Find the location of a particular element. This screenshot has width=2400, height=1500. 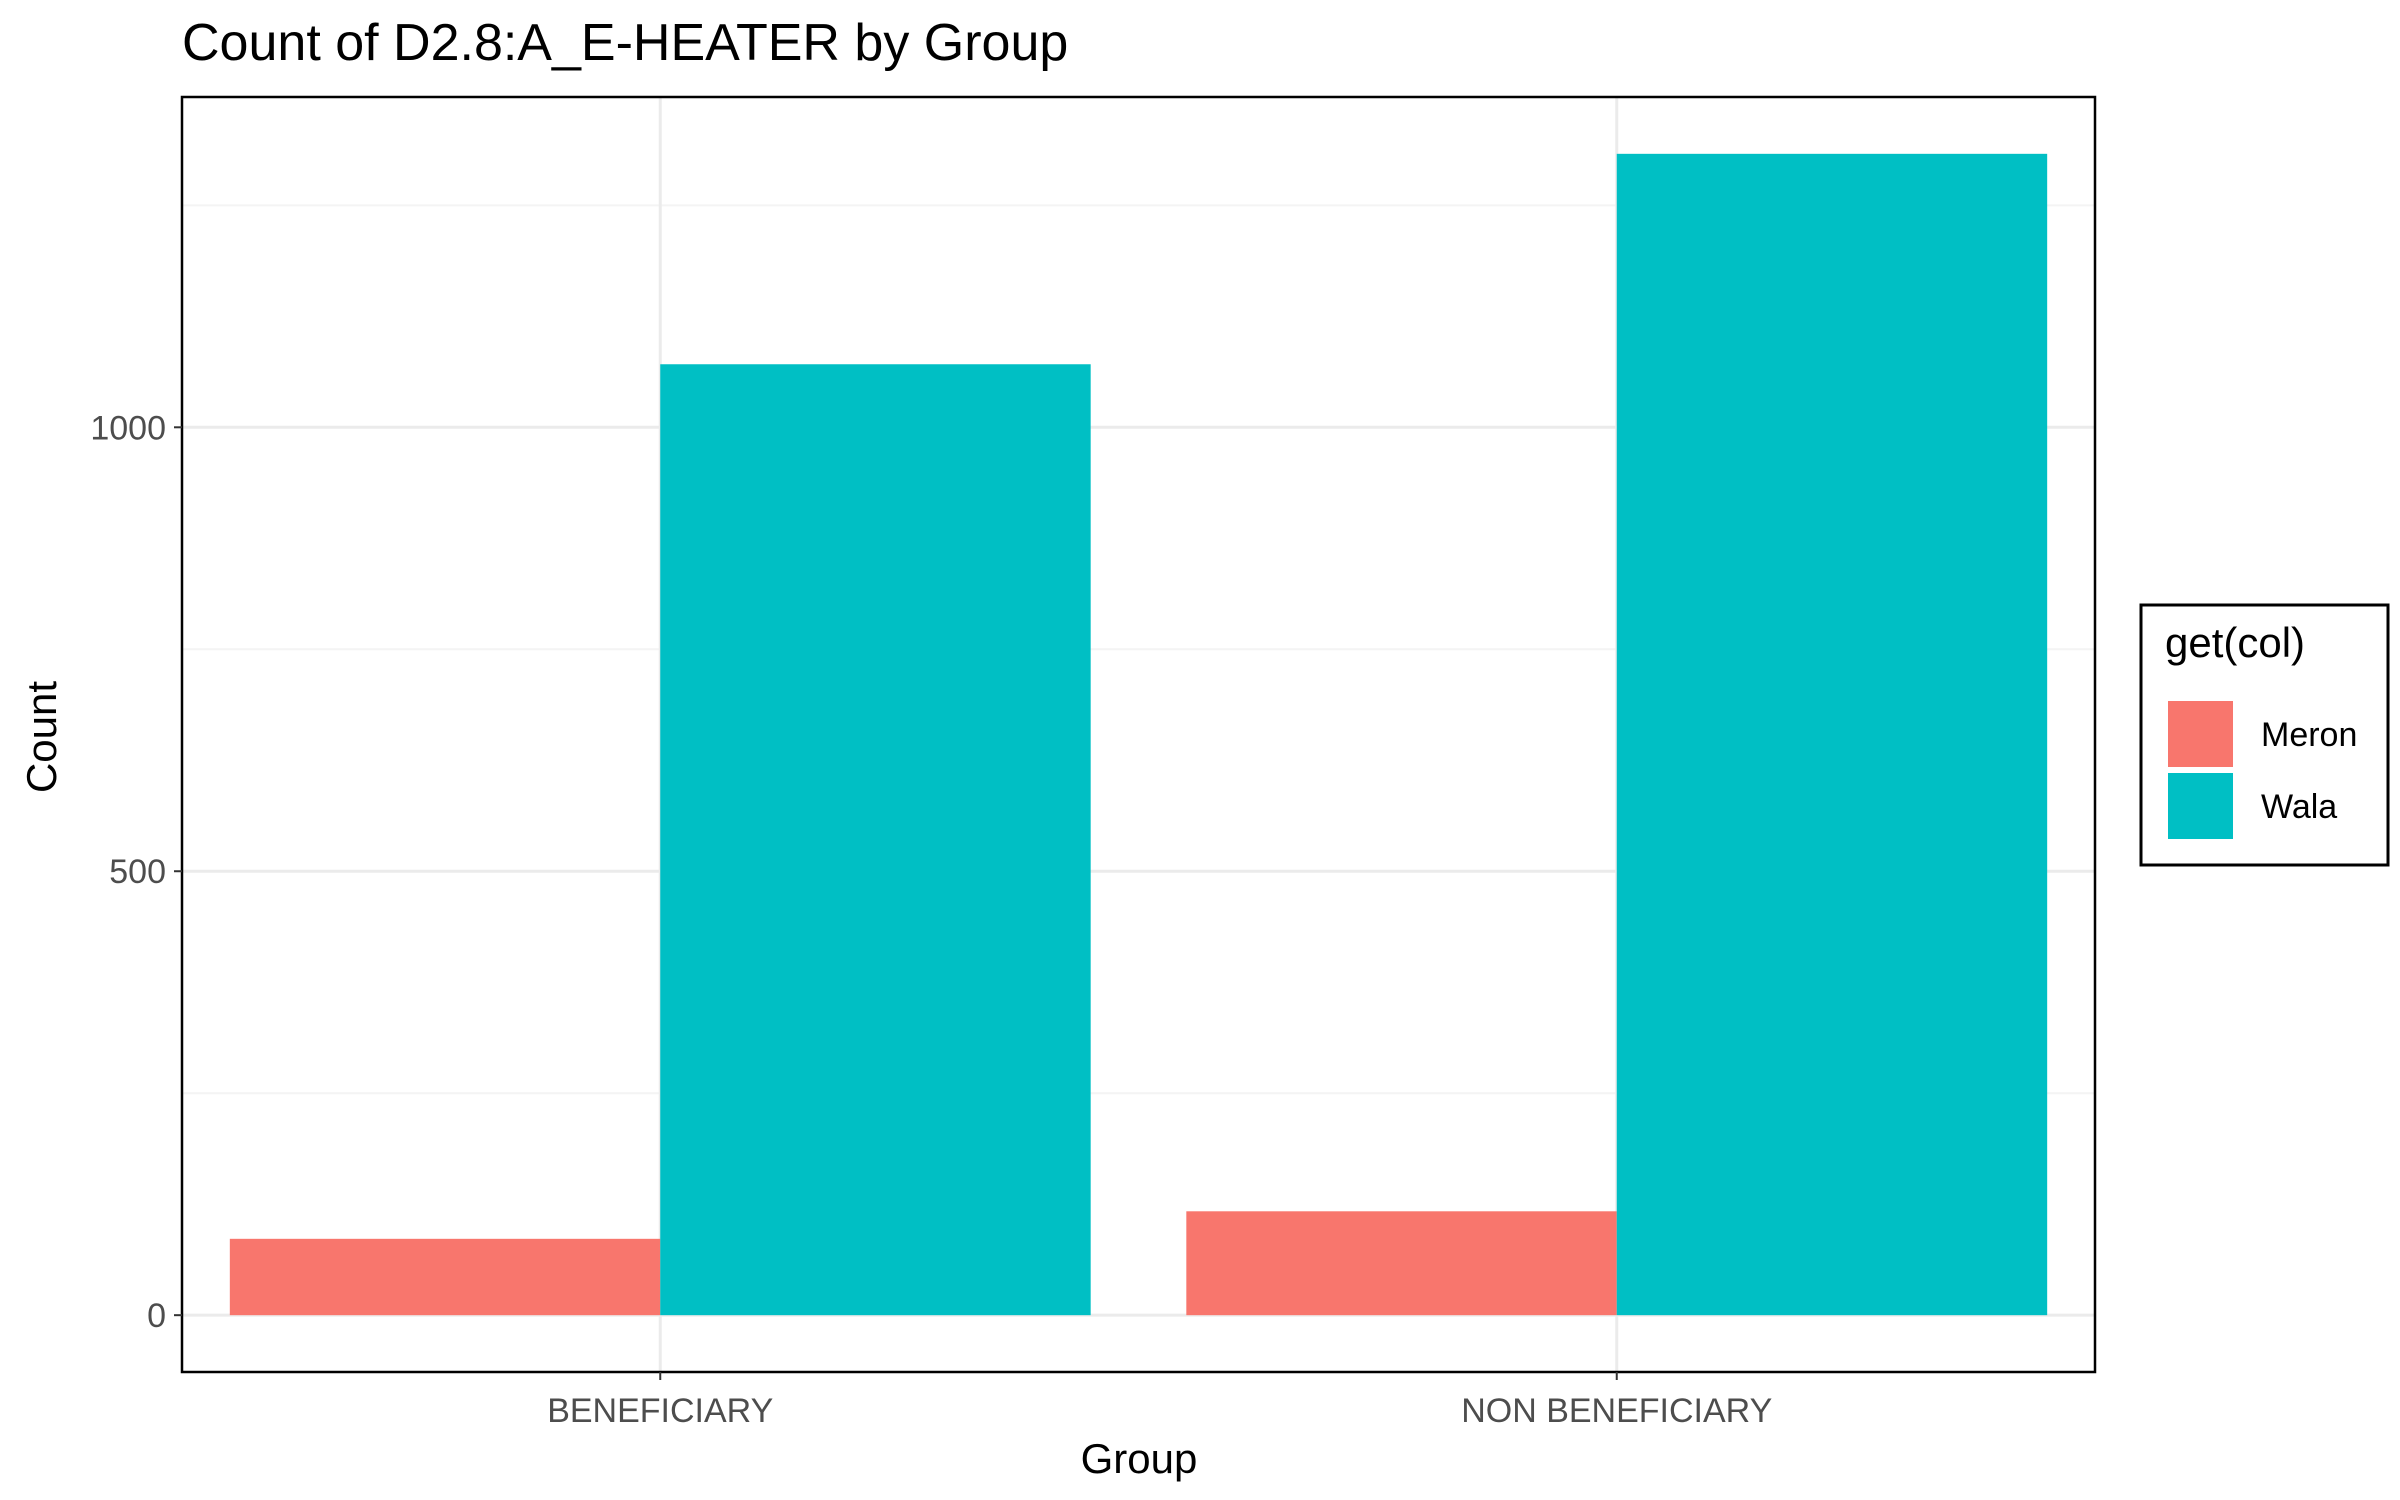

y-tick-label: 1000 is located at coordinates (128, 428).